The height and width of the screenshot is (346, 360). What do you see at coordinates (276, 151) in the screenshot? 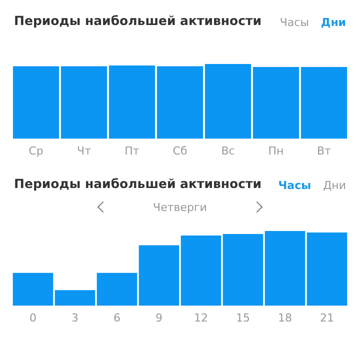
I see `x-tick-label: Пн` at bounding box center [276, 151].